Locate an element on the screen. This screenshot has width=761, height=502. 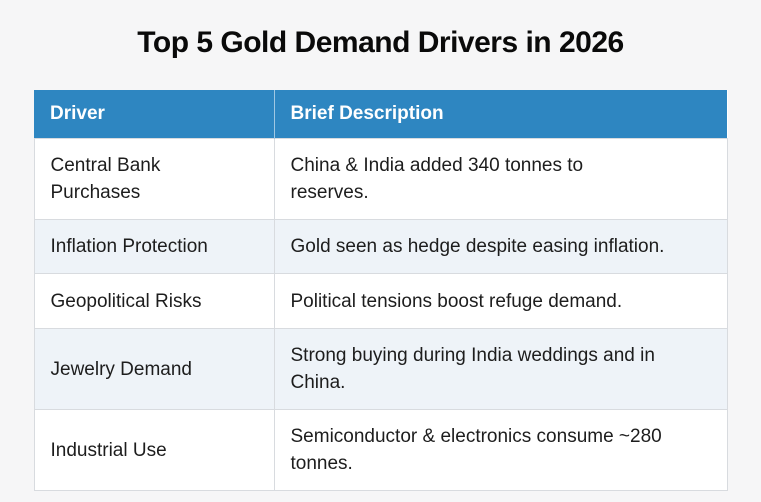
driver-cell: Geopolitical Risks is located at coordinates (154, 301).